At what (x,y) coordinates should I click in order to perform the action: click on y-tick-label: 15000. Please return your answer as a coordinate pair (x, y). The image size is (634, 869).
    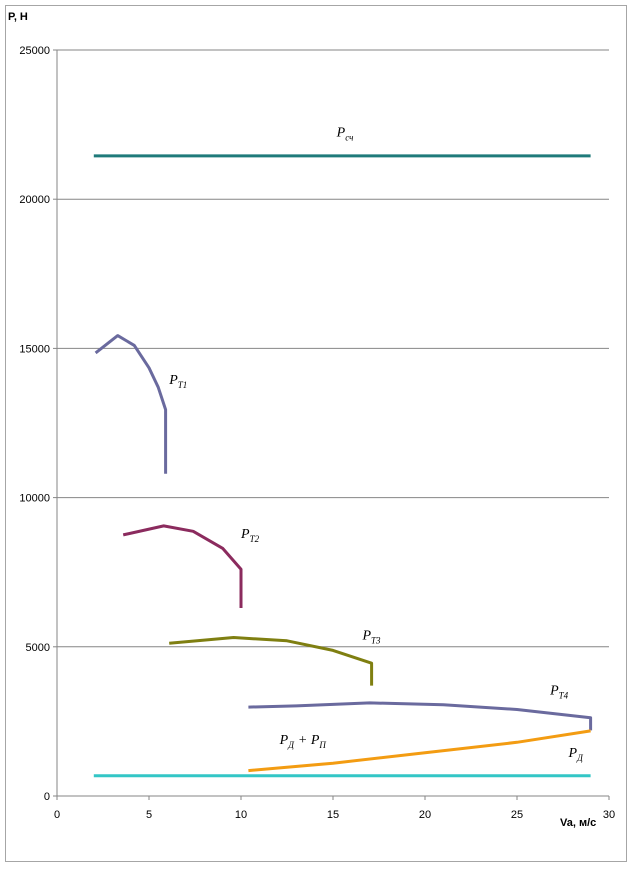
    Looking at the image, I should click on (34, 349).